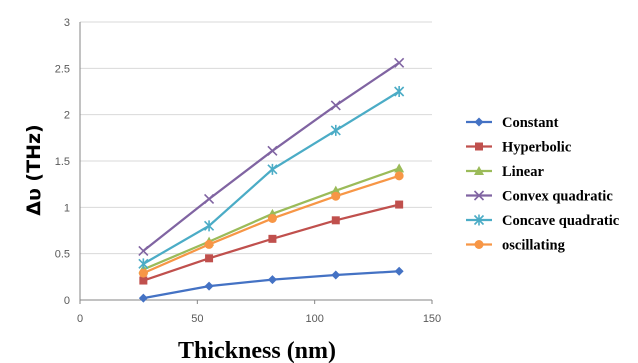  Describe the element at coordinates (197, 319) in the screenshot. I see `x-tick-label: 50` at that location.